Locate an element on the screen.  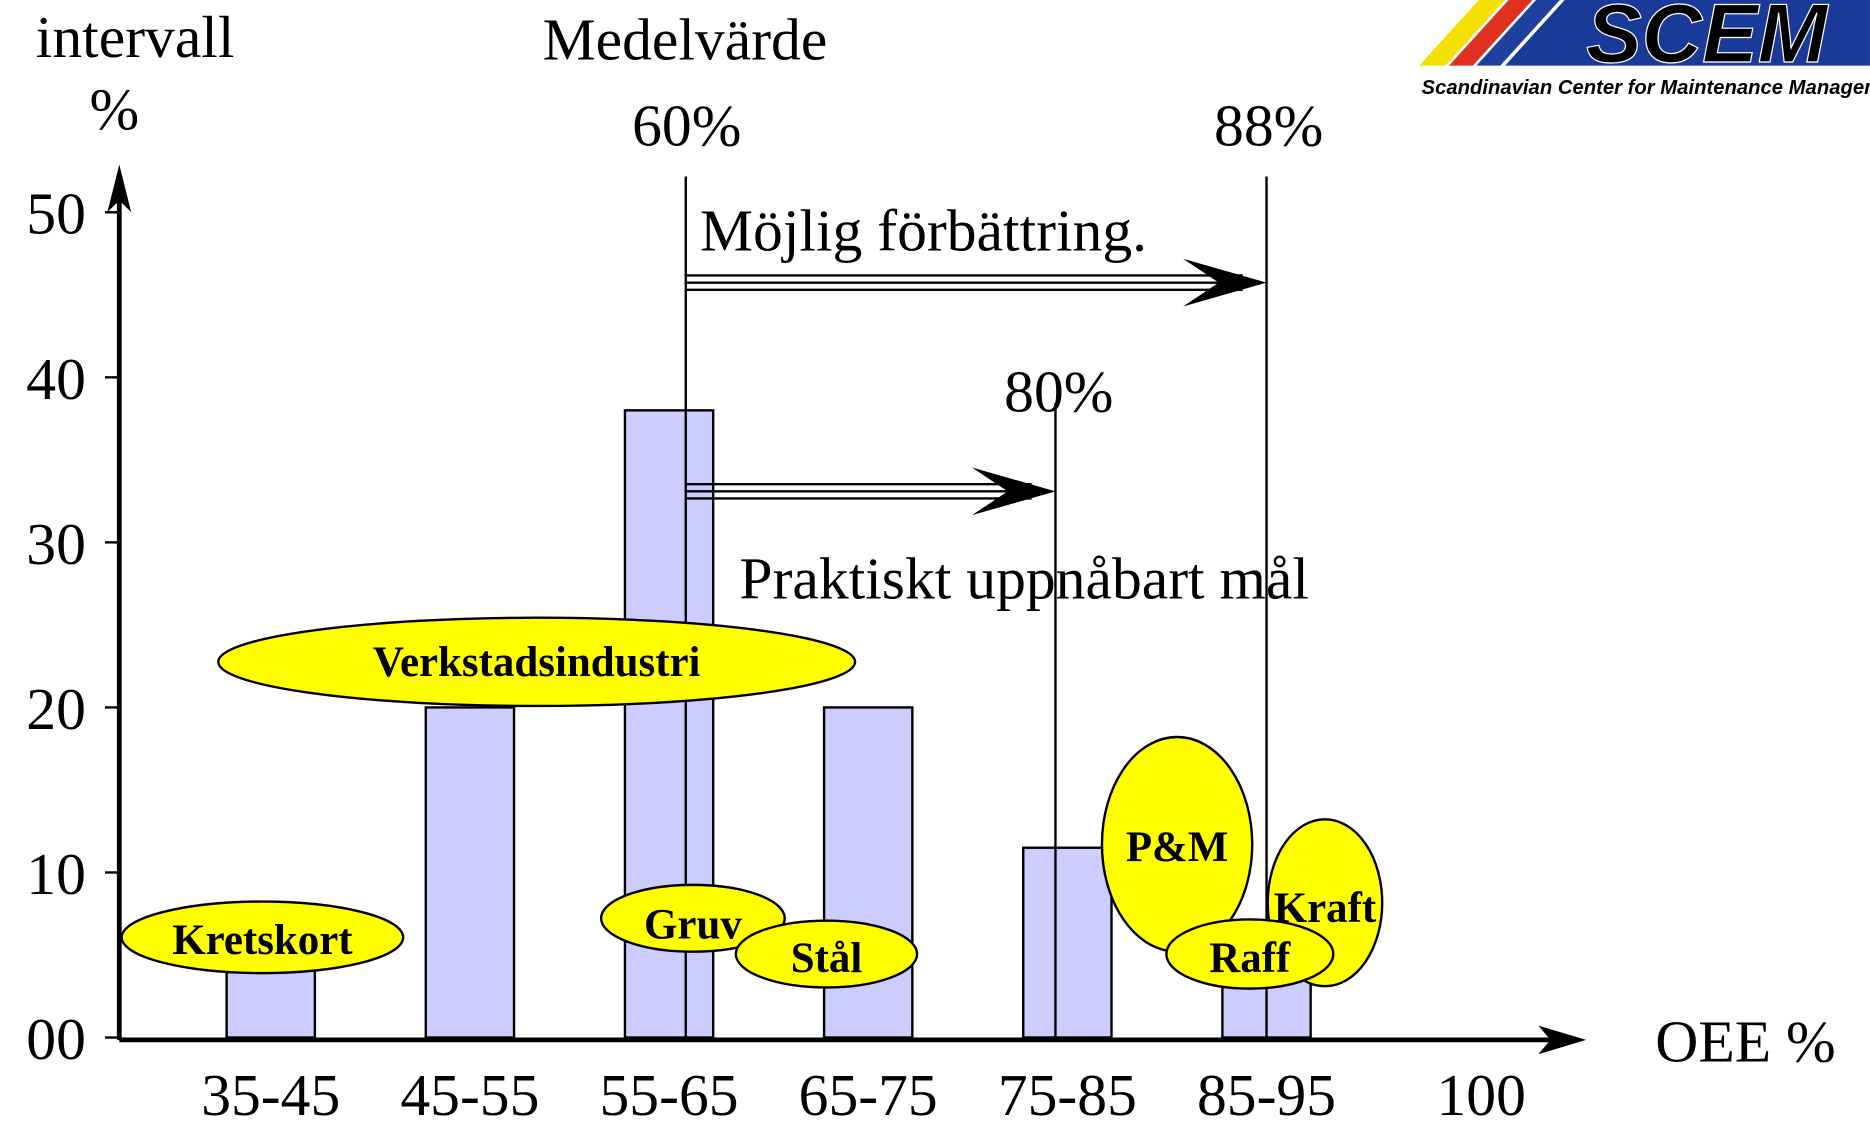
x-tick-label: 85-95 is located at coordinates (1266, 1091).